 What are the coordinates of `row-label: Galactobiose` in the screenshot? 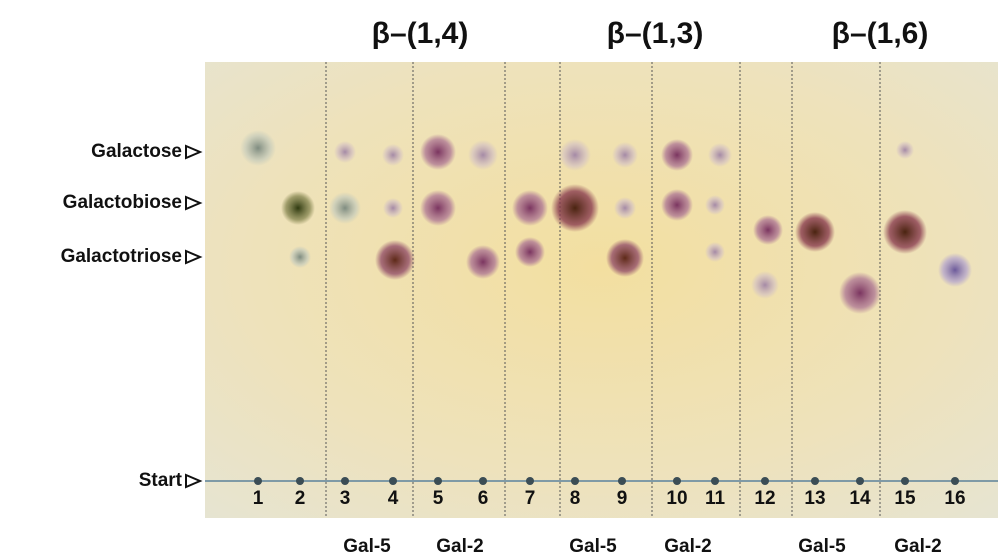 It's located at (122, 202).